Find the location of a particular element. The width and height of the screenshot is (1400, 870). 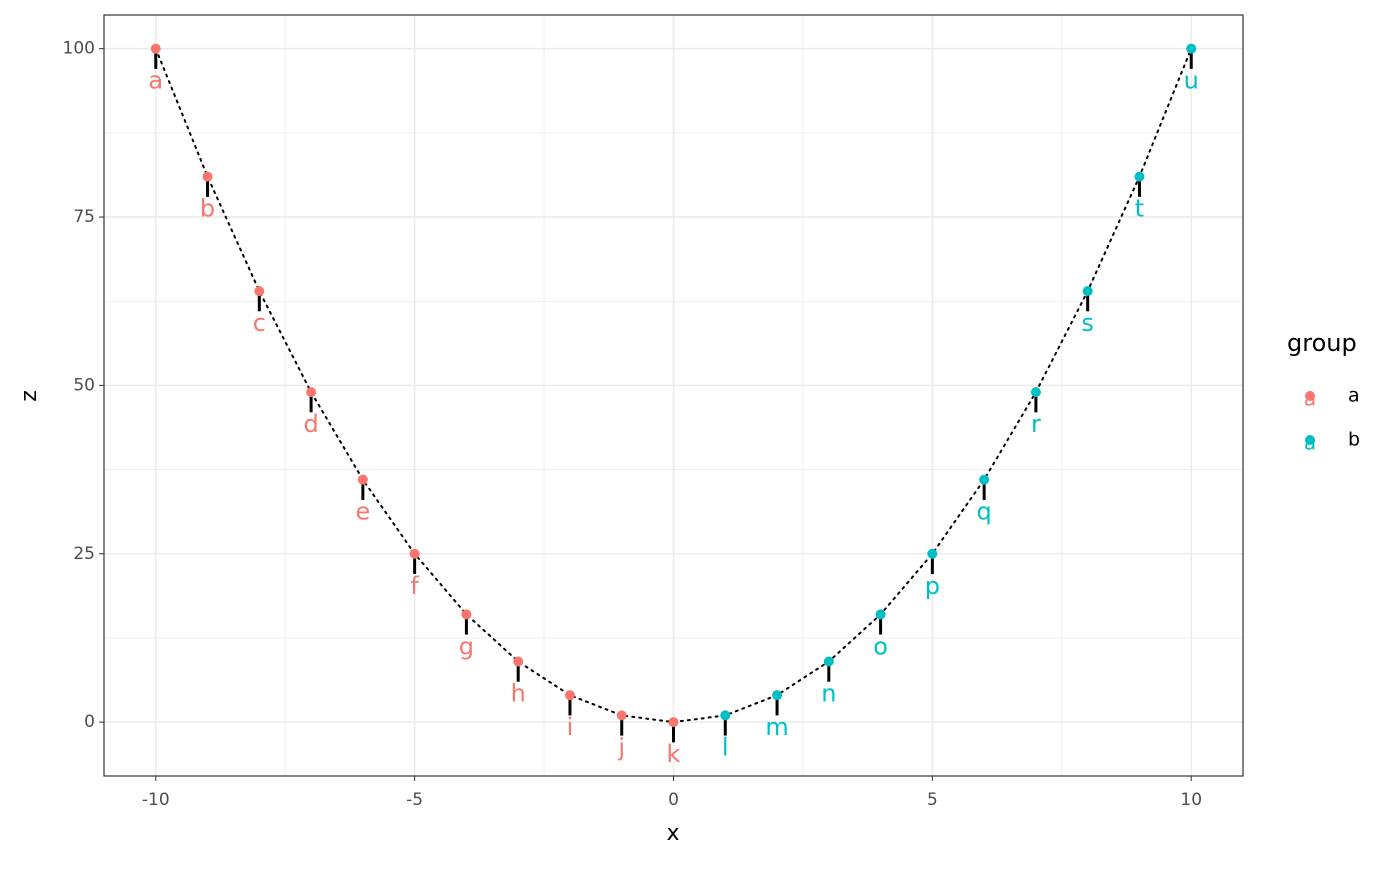

point-label: p is located at coordinates (932, 586).